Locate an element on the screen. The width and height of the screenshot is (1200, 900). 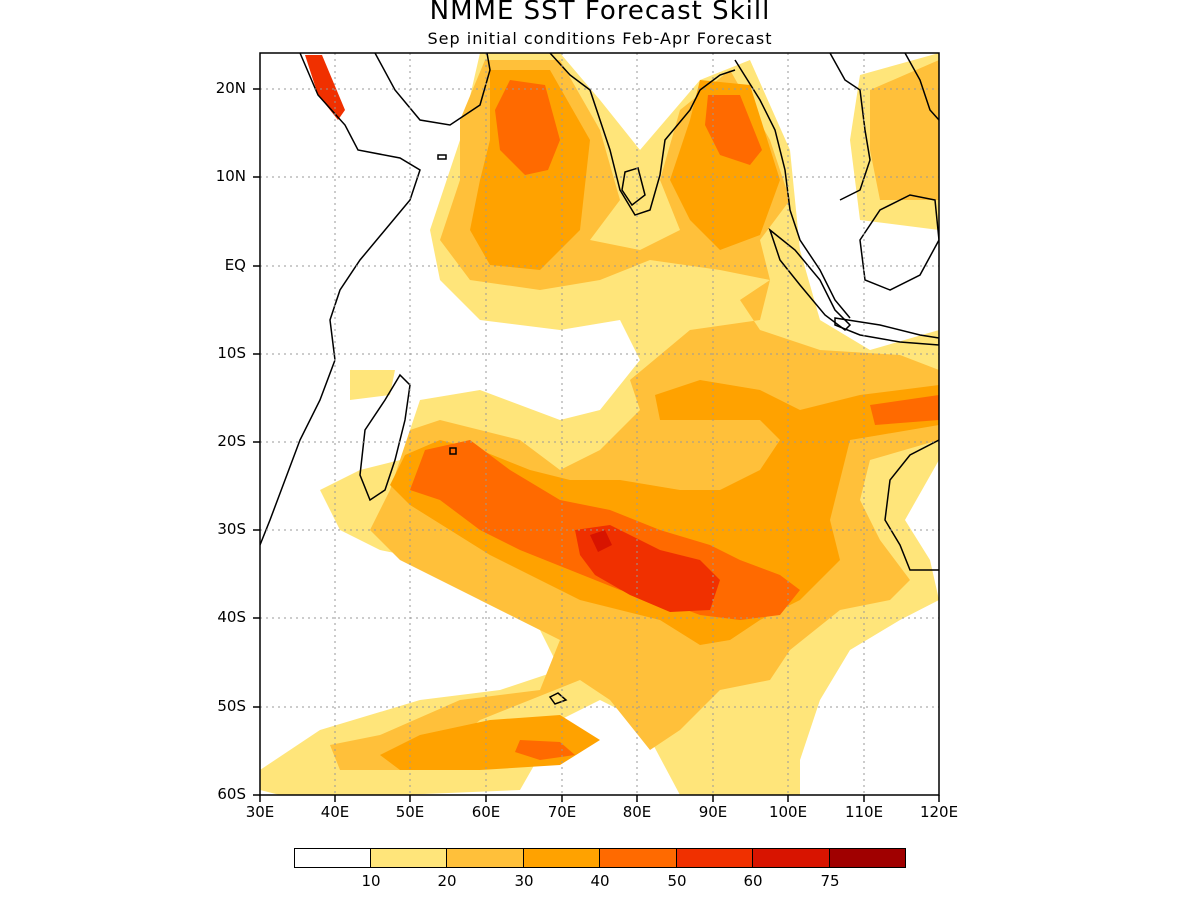
colorbar-label: 10 is located at coordinates (371, 881).